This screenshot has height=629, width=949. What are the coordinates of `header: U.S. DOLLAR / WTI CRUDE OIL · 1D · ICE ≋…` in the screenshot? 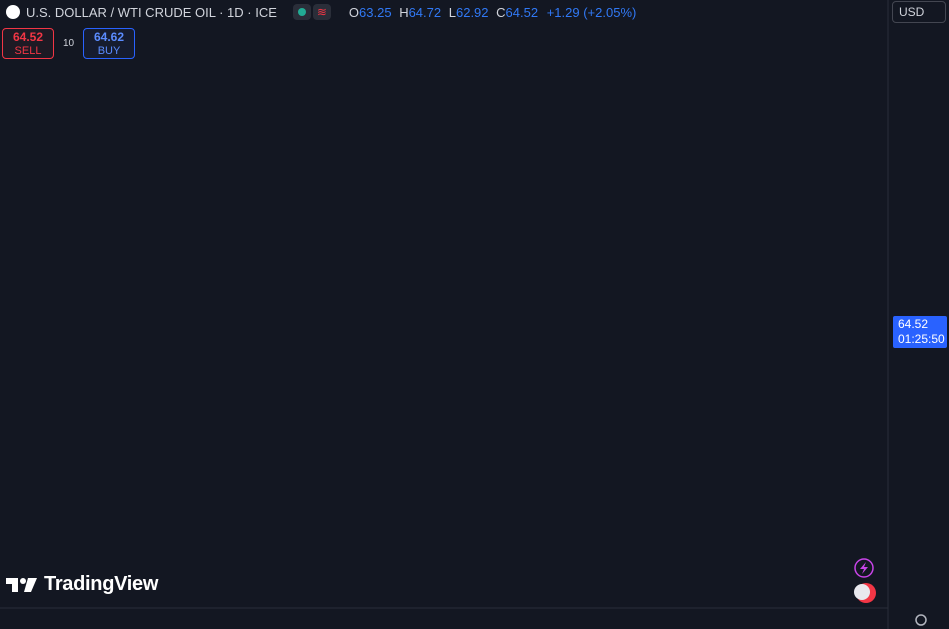 It's located at (321, 12).